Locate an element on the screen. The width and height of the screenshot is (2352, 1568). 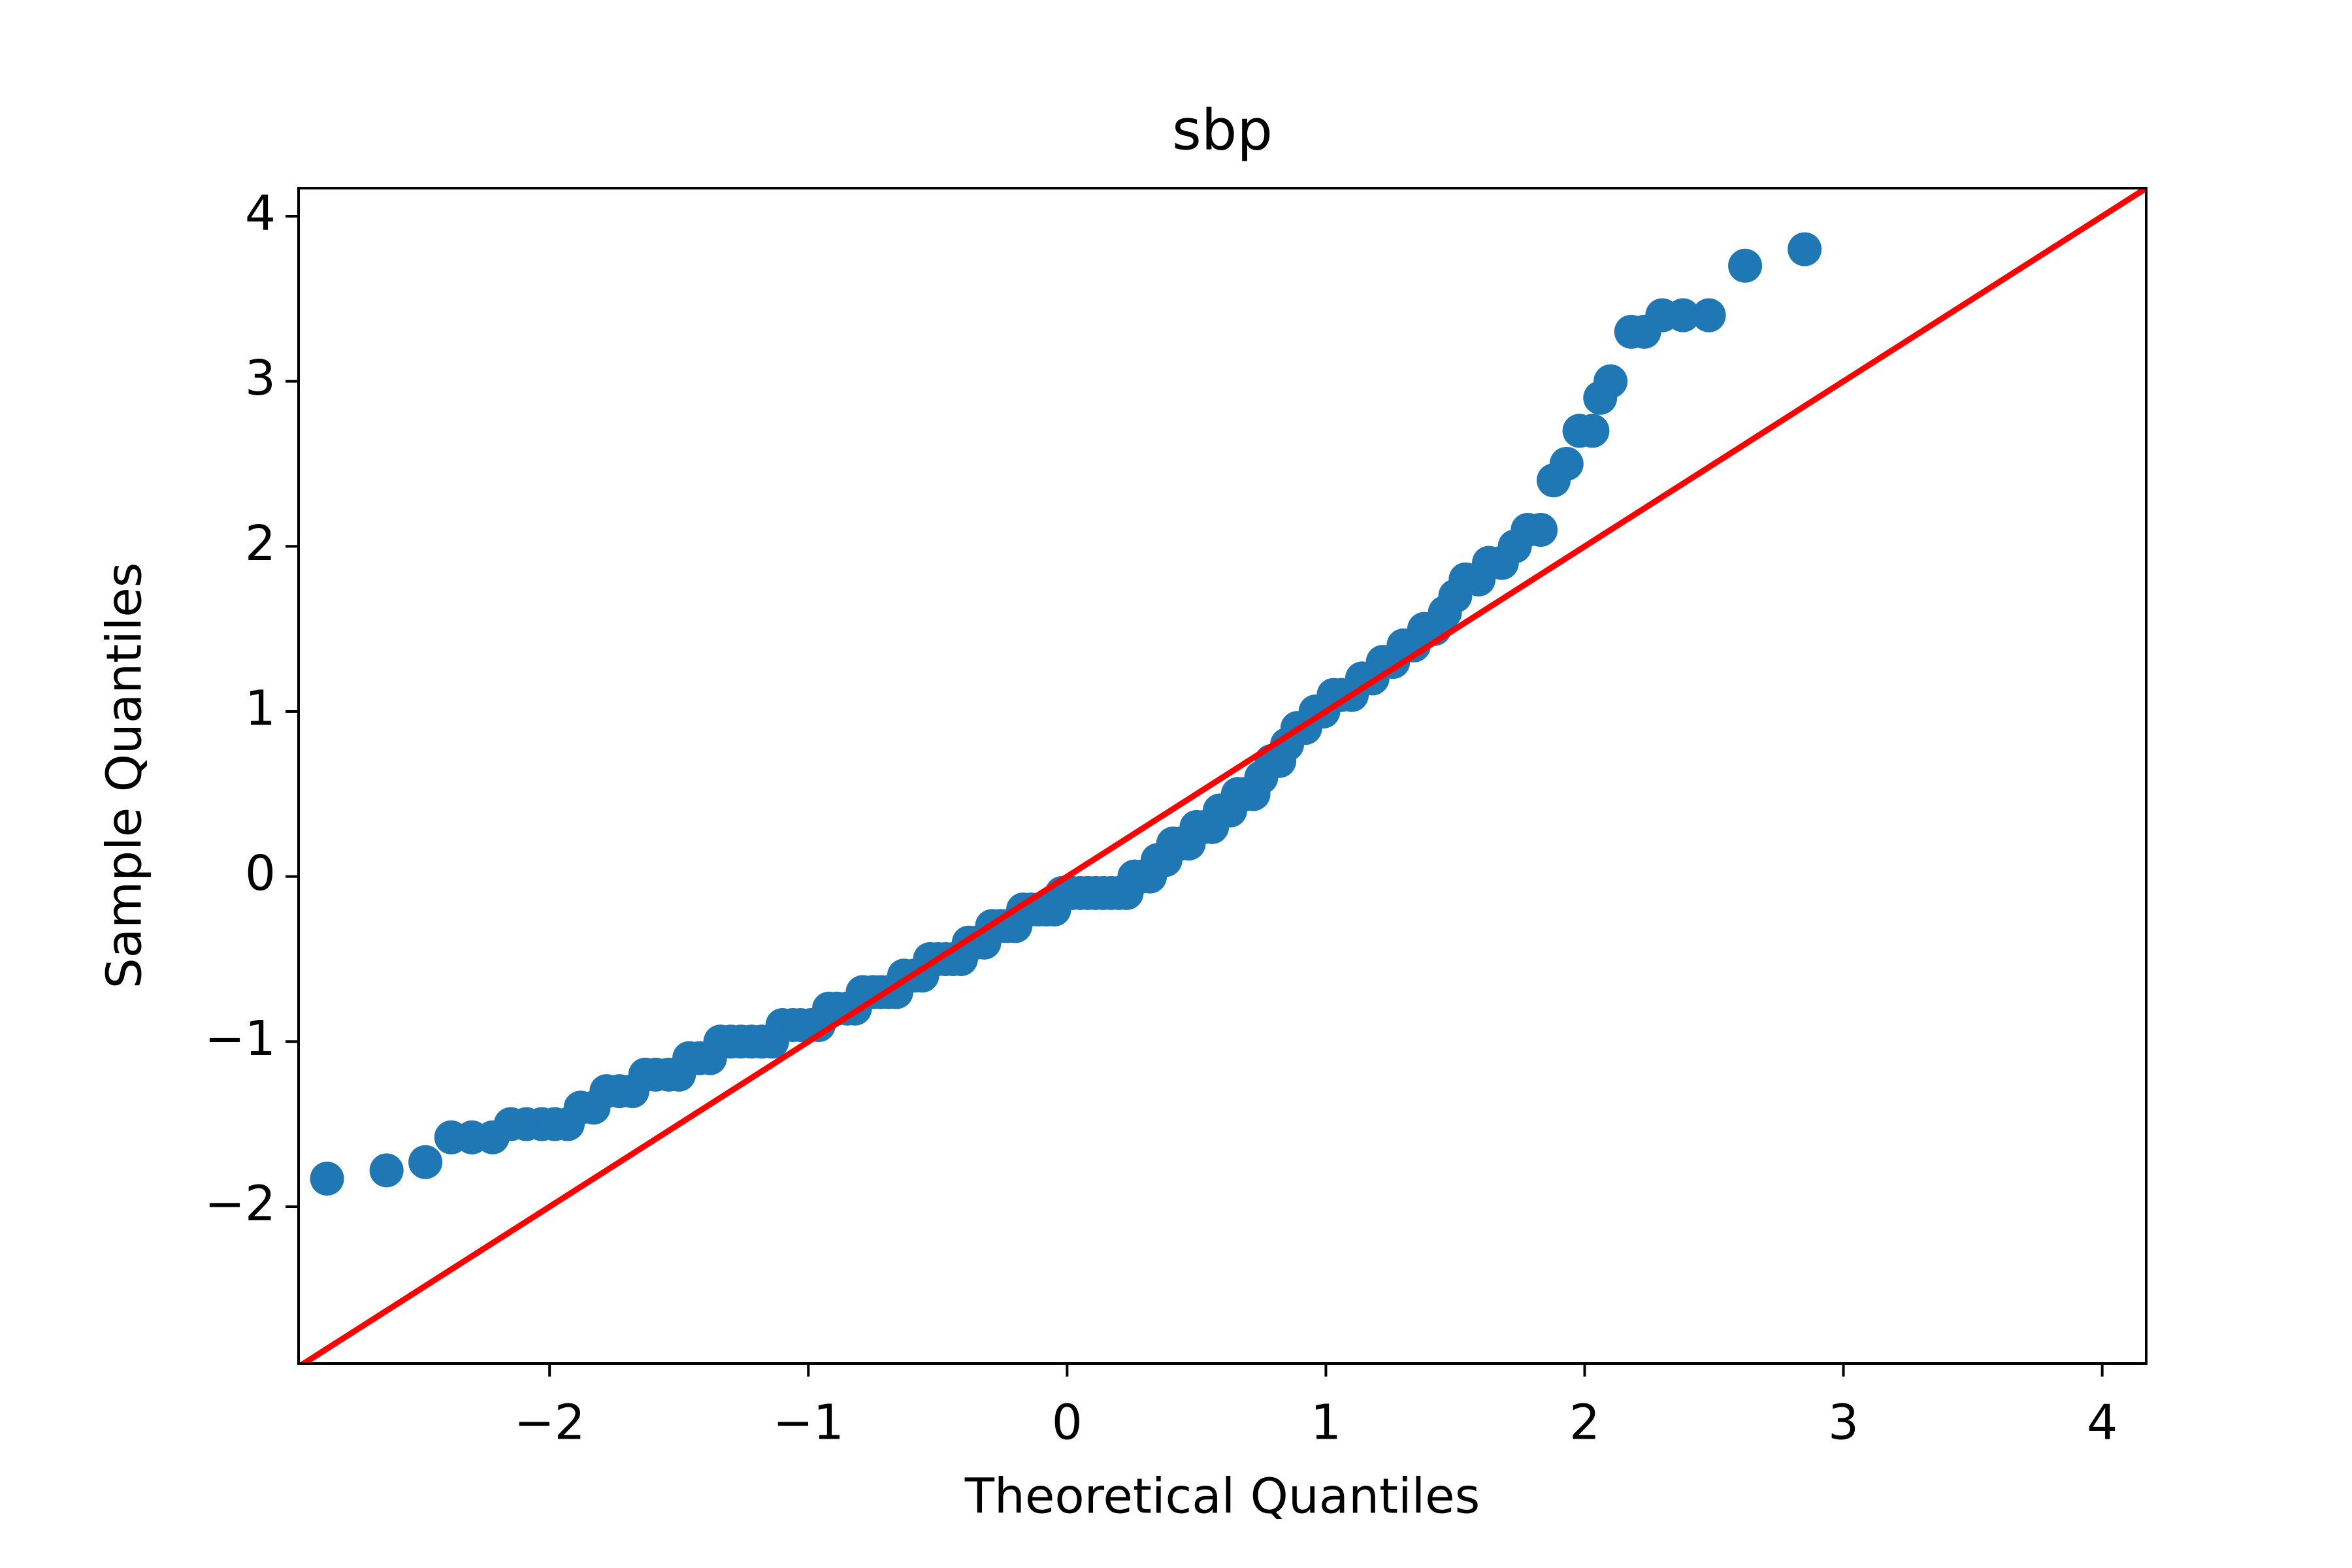
y-tick-label: 2 is located at coordinates (260, 543).